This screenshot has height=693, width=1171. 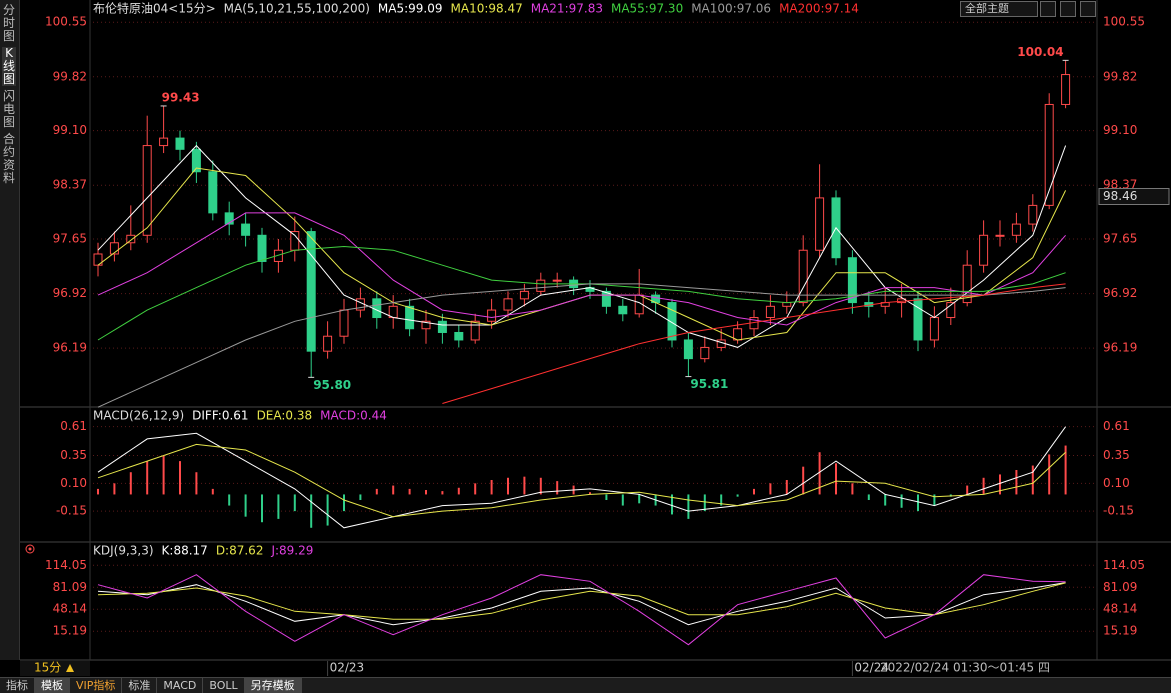 What do you see at coordinates (487, 9) in the screenshot?
I see `legend-entry: MA10:98.47` at bounding box center [487, 9].